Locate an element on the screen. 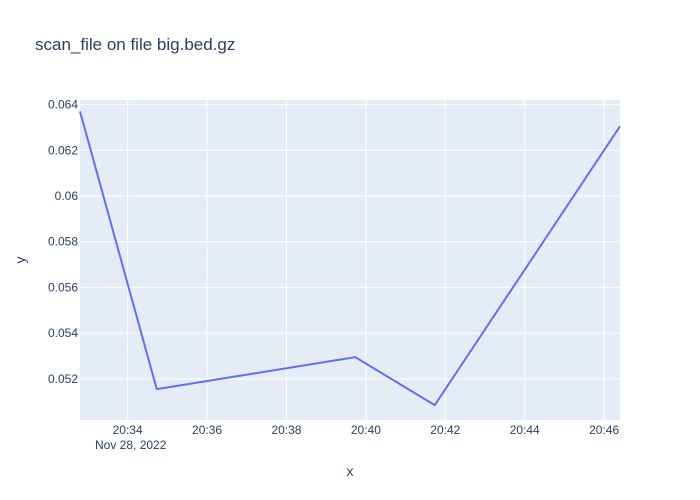 The height and width of the screenshot is (500, 700). y-tick-label: 0.052 is located at coordinates (63, 379).